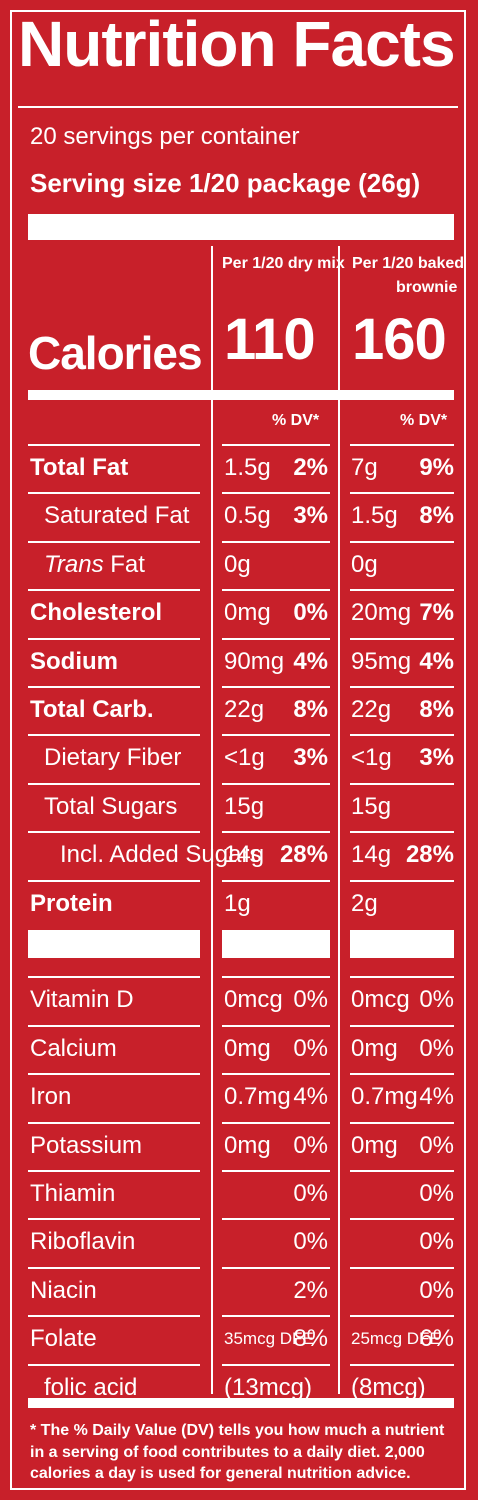  I want to click on nutrient-row: Trans Fat 0g 0g, so click(239, 564).